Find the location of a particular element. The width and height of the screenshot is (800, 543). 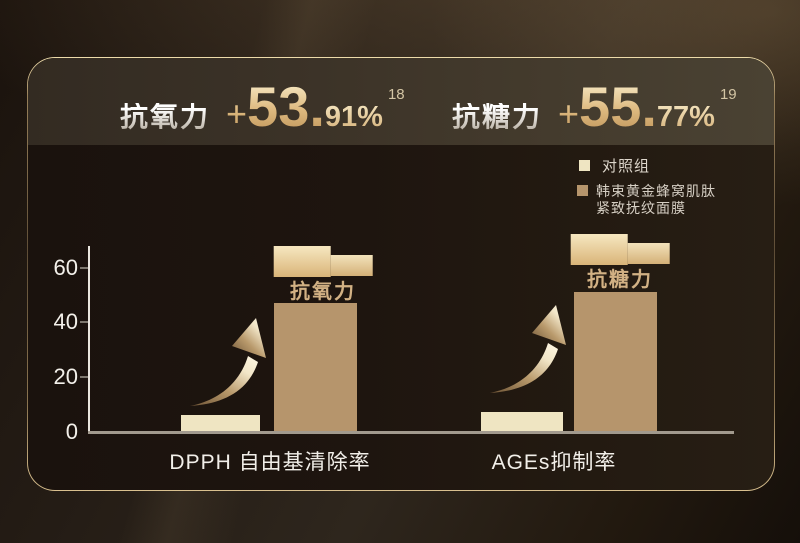

legend-swatch-product is located at coordinates (582, 190).